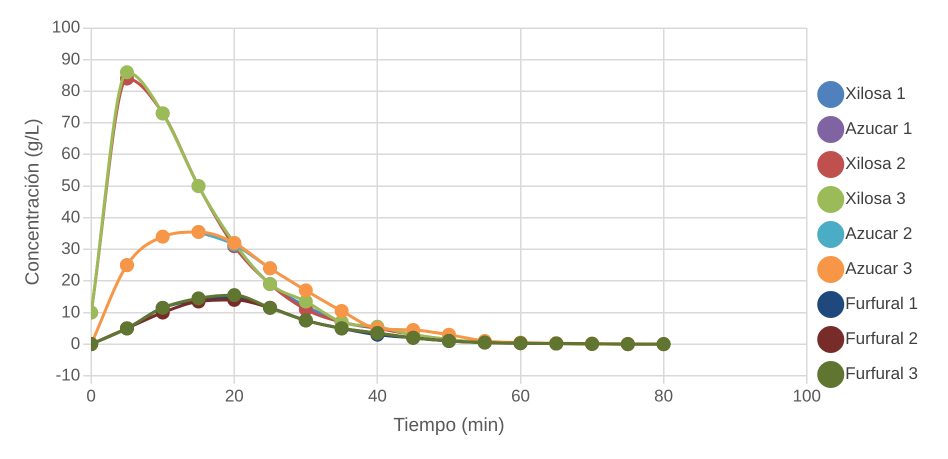 This screenshot has width=948, height=459. Describe the element at coordinates (68, 374) in the screenshot. I see `y-tick-label: -10` at that location.